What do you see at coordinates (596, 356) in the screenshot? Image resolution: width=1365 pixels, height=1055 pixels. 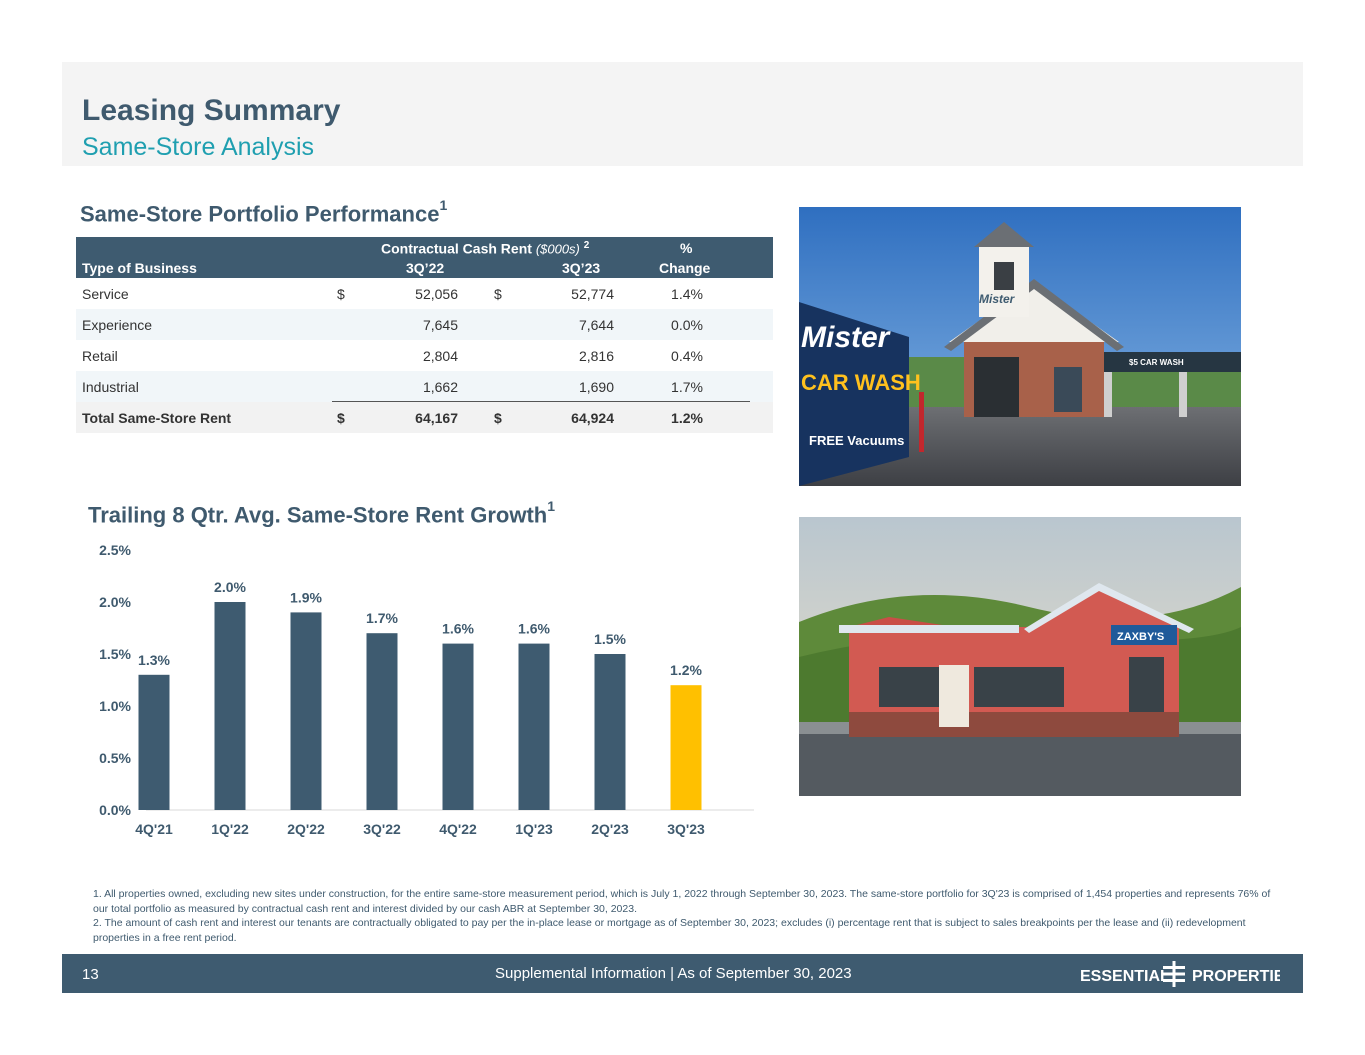 I see `row-value-3q23: 2,816` at bounding box center [596, 356].